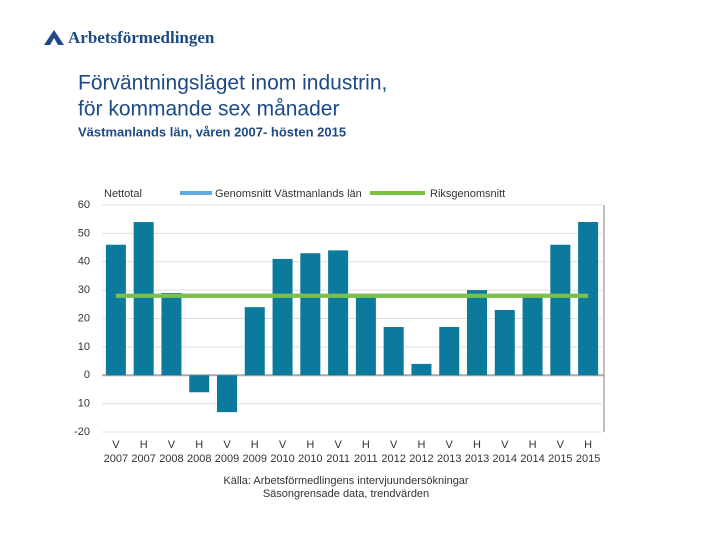  Describe the element at coordinates (232, 83) in the screenshot. I see `chart-title: Förväntningsläget inom industrin,` at that location.